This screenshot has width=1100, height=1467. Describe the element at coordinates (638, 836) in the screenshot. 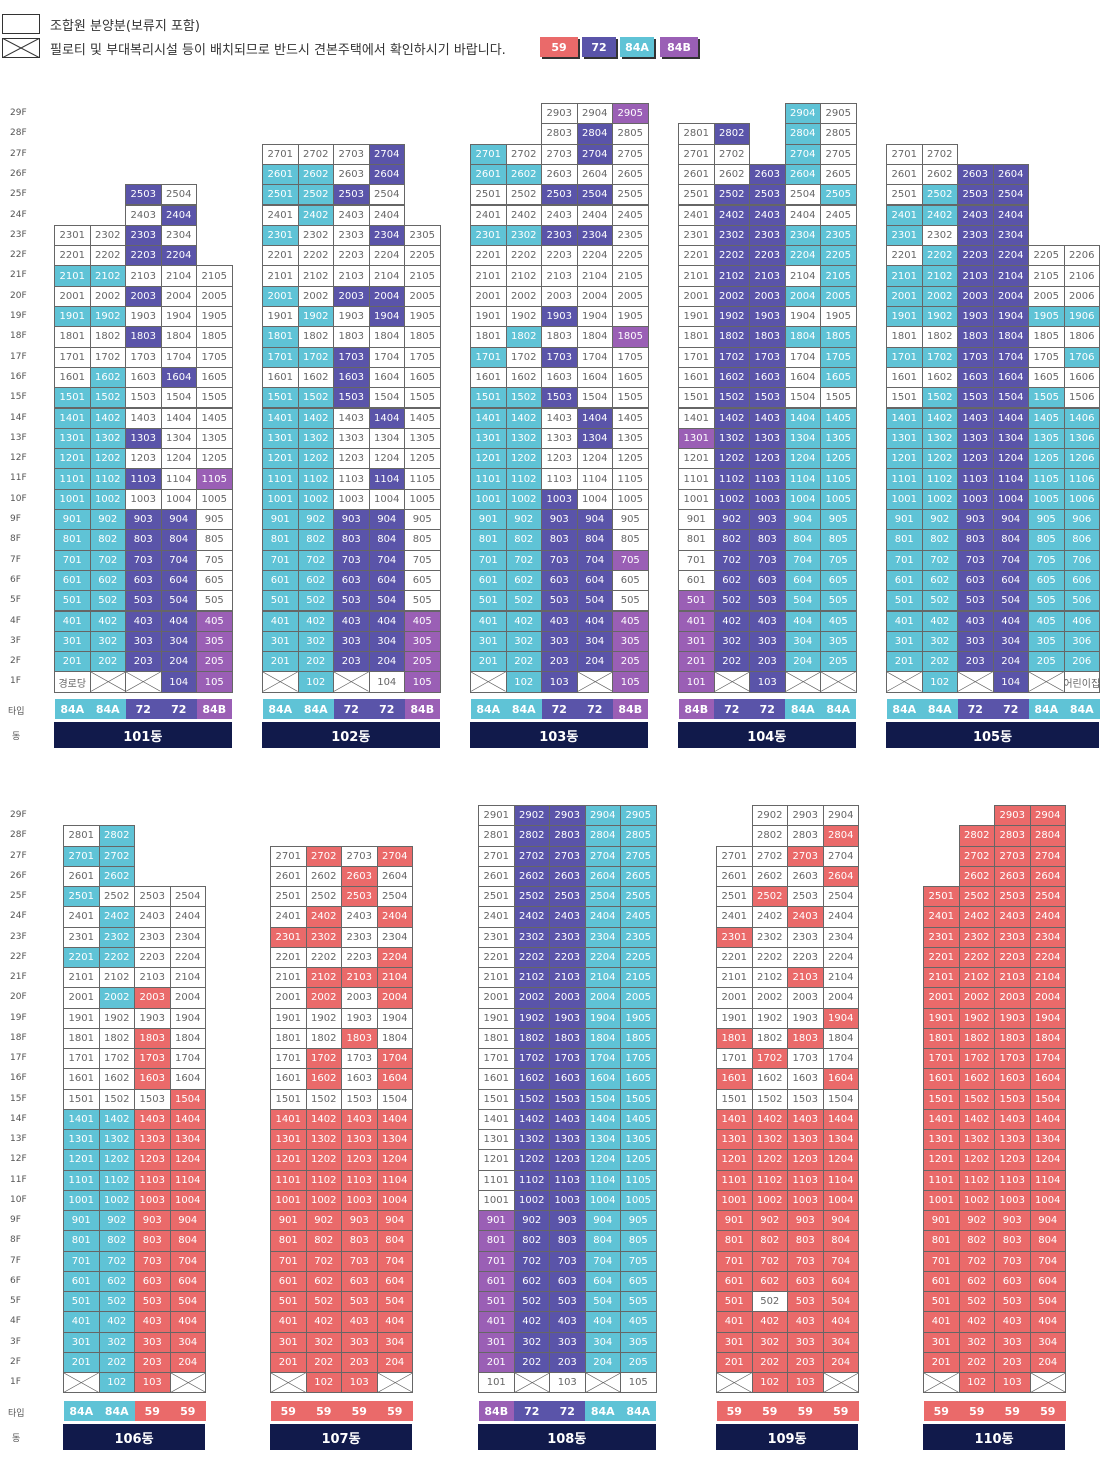

I see `unit-cell: 2805` at that location.